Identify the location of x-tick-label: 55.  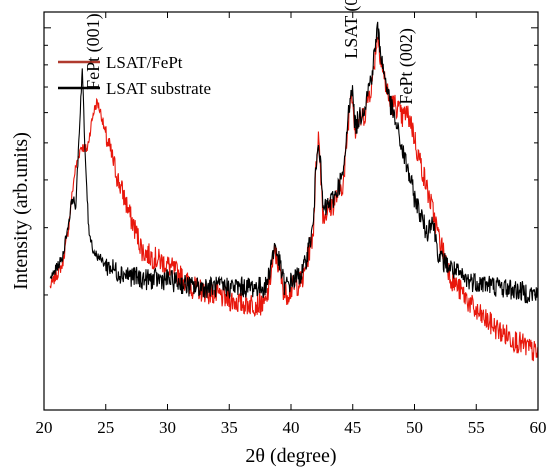
(476, 427).